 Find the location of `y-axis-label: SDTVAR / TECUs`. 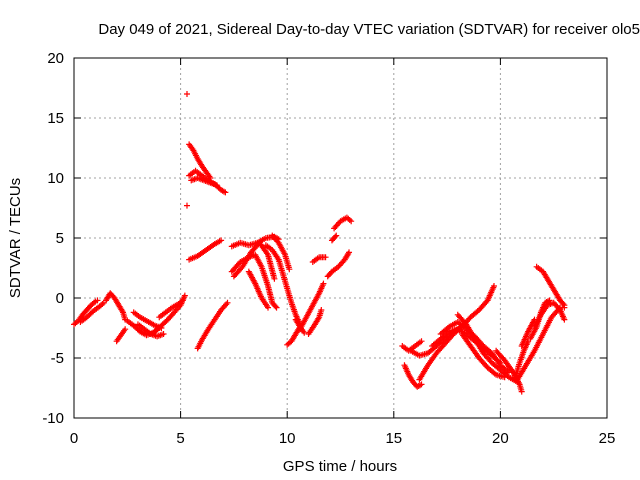

y-axis-label: SDTVAR / TECUs is located at coordinates (15, 238).